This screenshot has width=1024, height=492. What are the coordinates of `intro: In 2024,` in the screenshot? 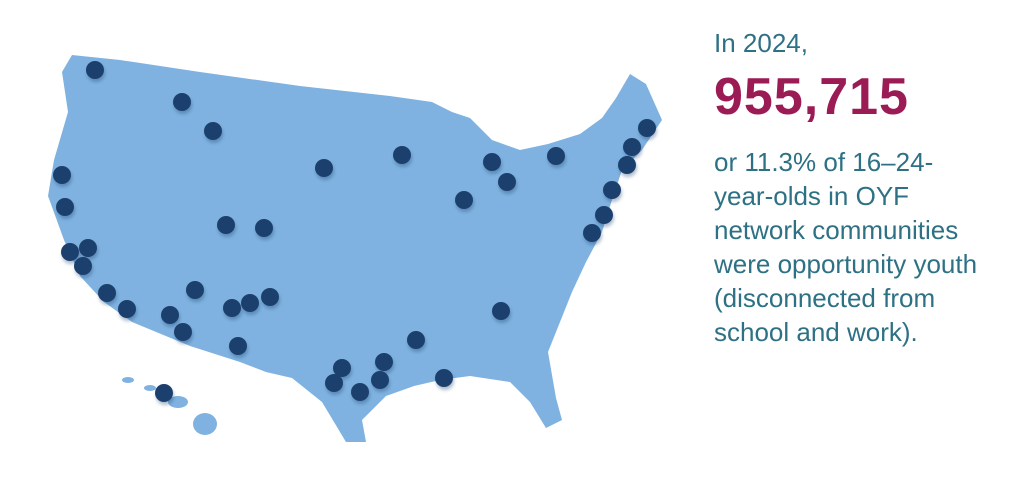 It's located at (761, 43).